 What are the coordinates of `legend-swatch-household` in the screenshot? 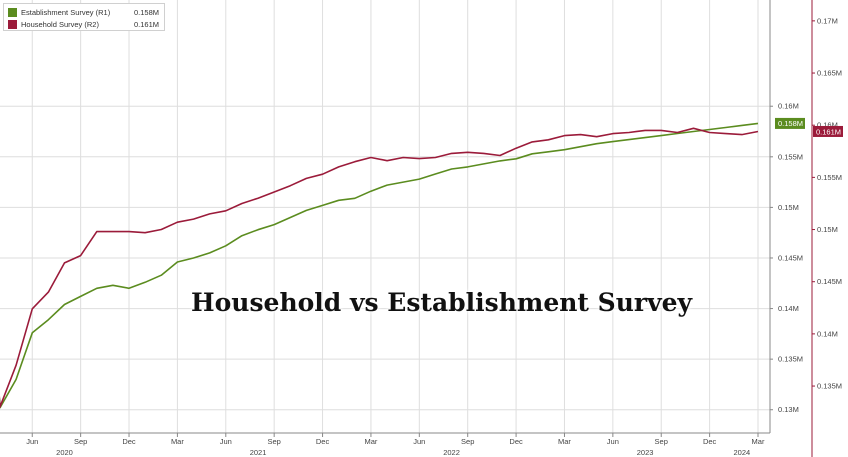 It's located at (12, 24).